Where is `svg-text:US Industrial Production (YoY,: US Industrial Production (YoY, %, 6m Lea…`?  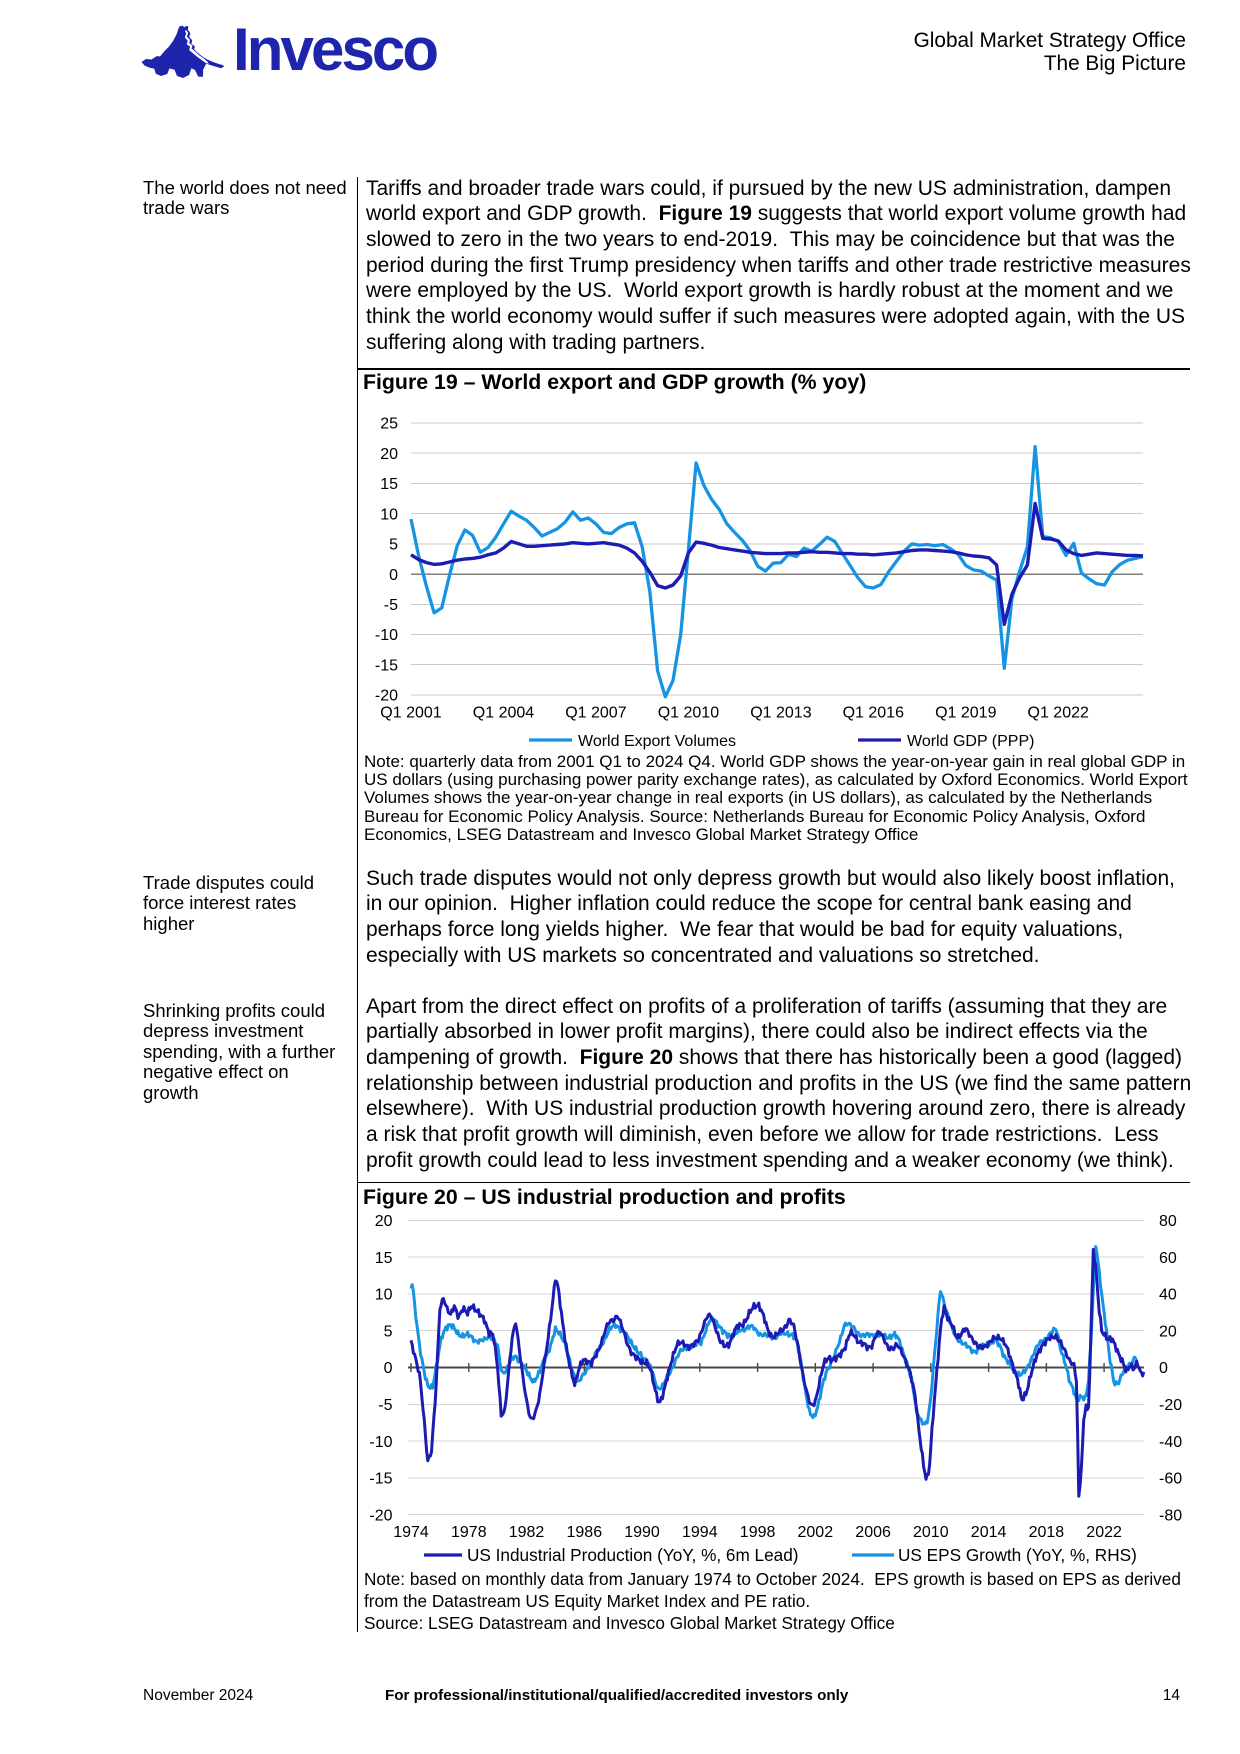 svg-text:US Industrial Production (YoY,: US Industrial Production (YoY, %, 6m Lea… is located at coordinates (633, 1555).